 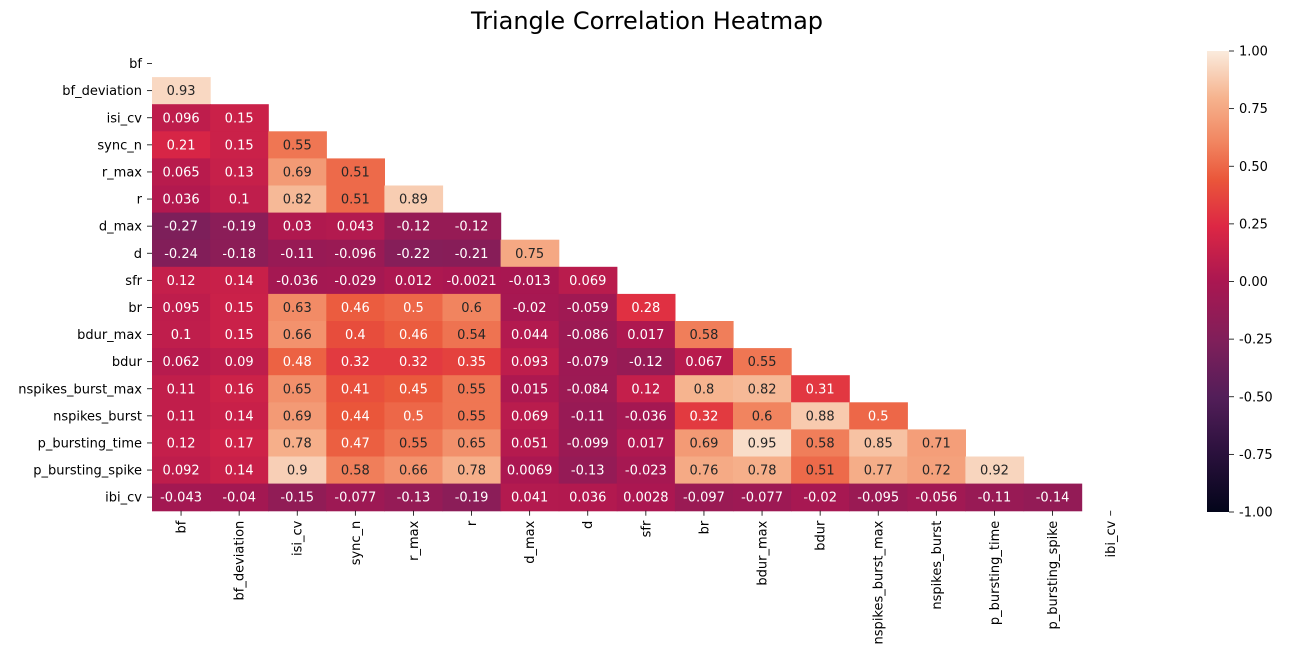 What do you see at coordinates (181, 281) in the screenshot?
I see `cell-value-label: 0.12` at bounding box center [181, 281].